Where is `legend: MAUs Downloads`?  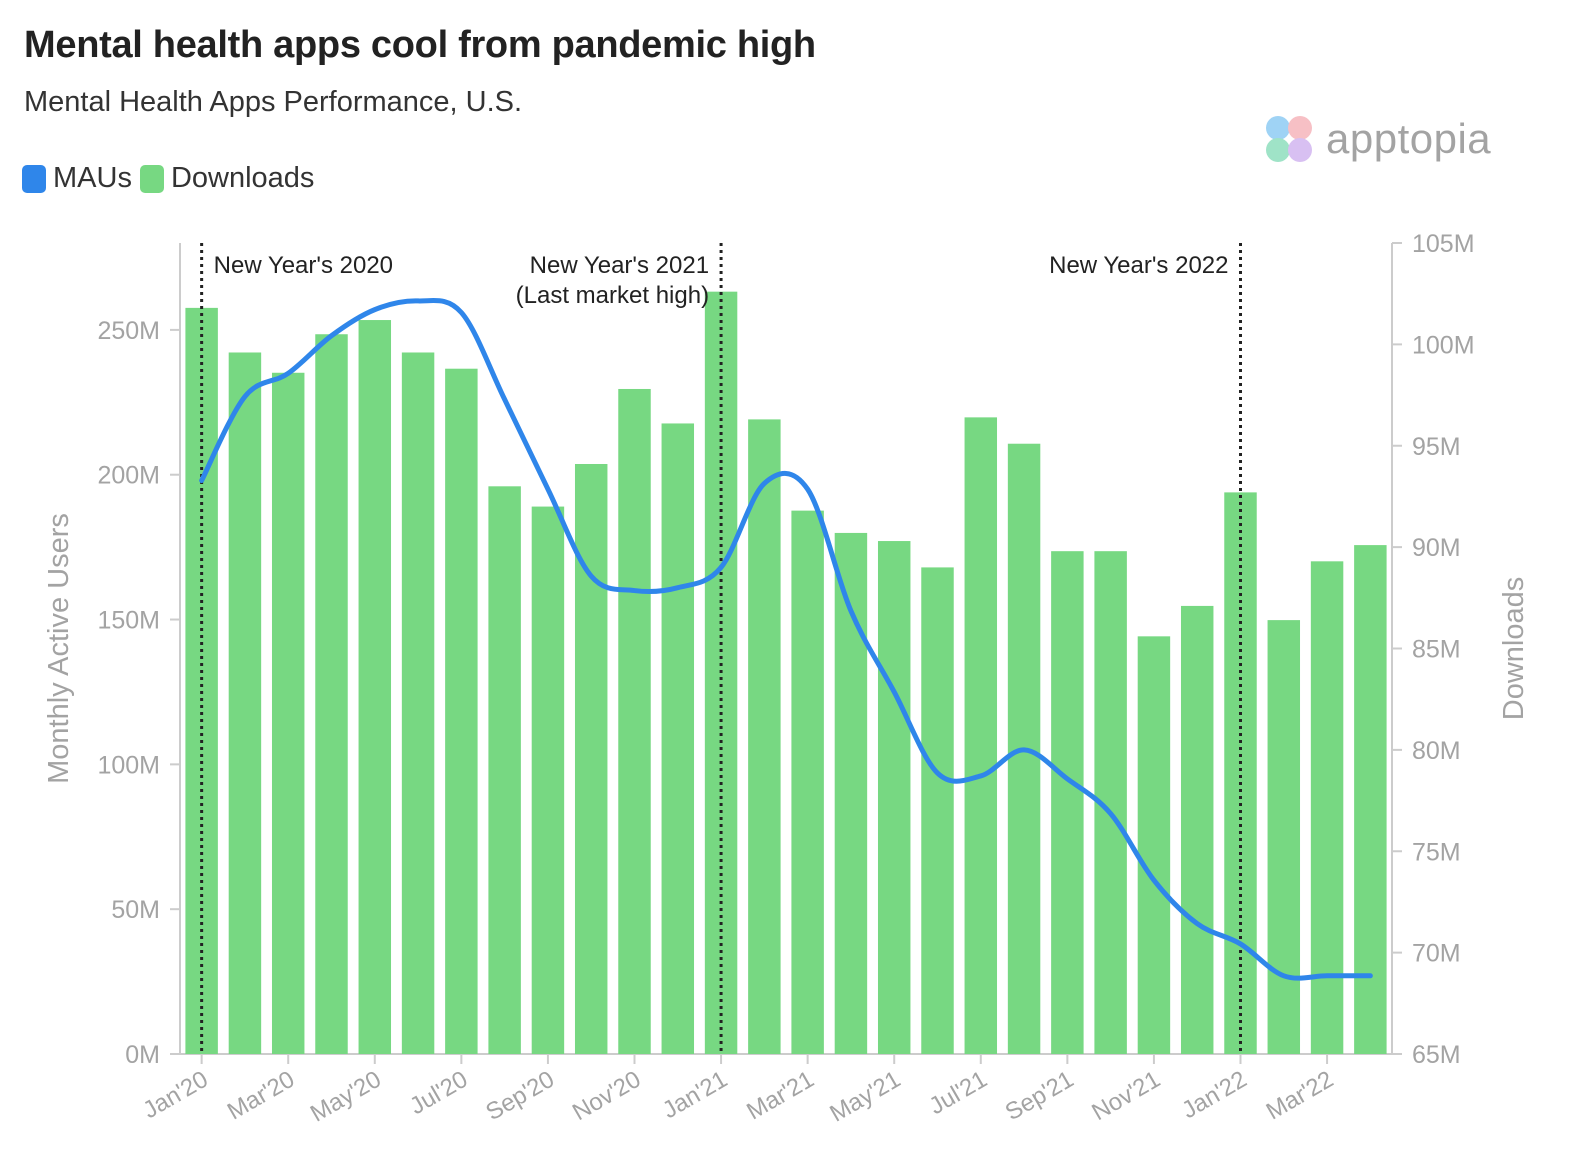
legend: MAUs Downloads is located at coordinates (169, 178).